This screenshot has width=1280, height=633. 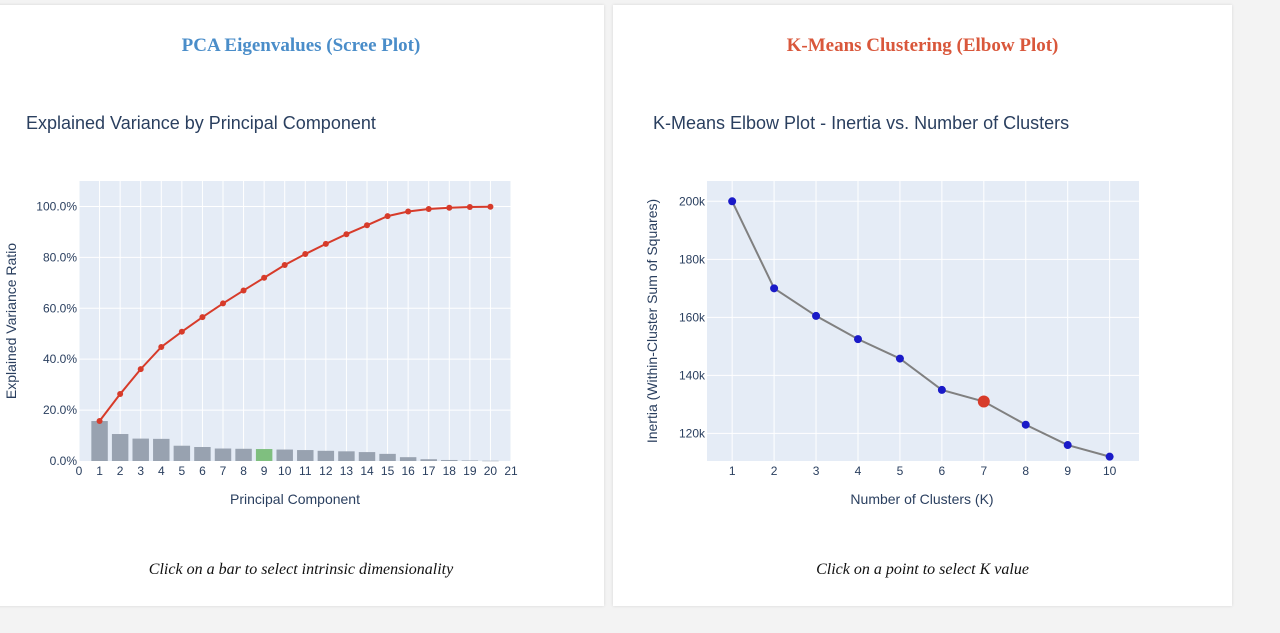 I want to click on scree-x-tick-label: 0, so click(x=79, y=471).